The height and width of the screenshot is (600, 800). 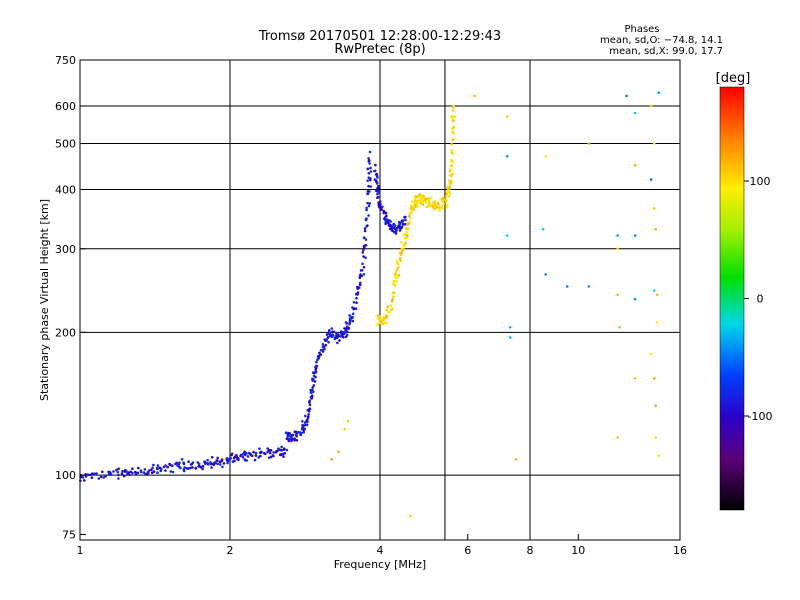 What do you see at coordinates (758, 299) in the screenshot?
I see `colorbar-ticks: 100 0 -100` at bounding box center [758, 299].